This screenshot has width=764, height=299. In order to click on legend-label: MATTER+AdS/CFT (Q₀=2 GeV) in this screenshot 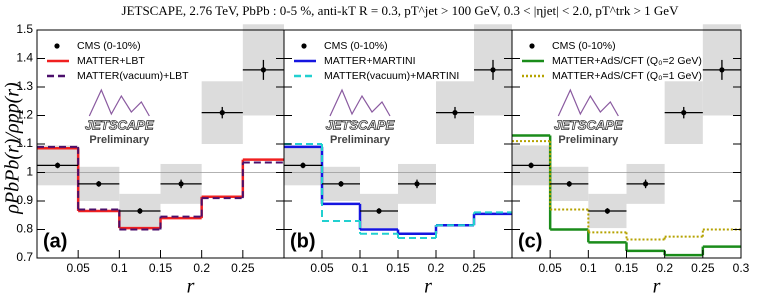, I will do `click(627, 61)`.